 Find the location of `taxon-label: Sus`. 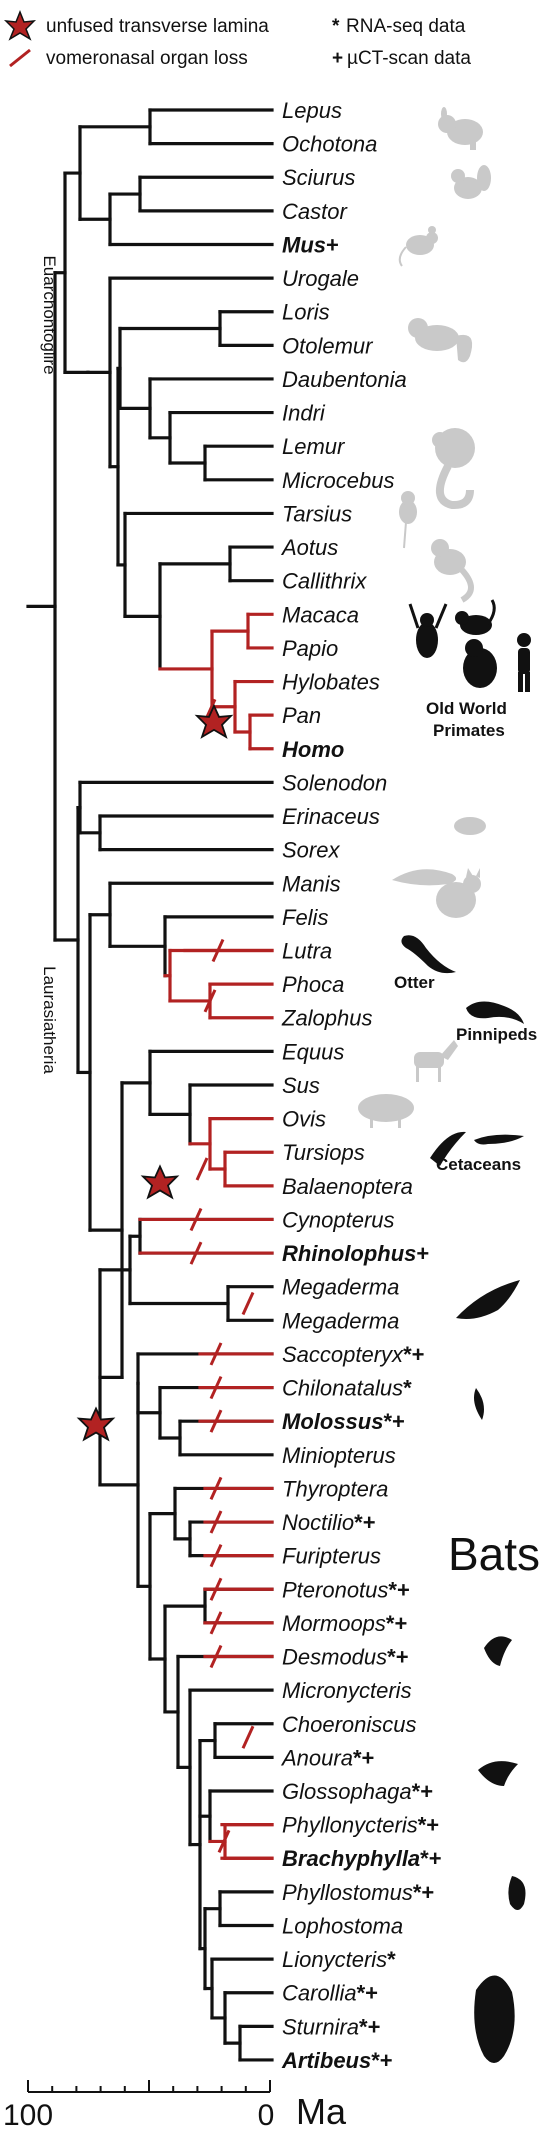

taxon-label: Sus is located at coordinates (301, 1085).